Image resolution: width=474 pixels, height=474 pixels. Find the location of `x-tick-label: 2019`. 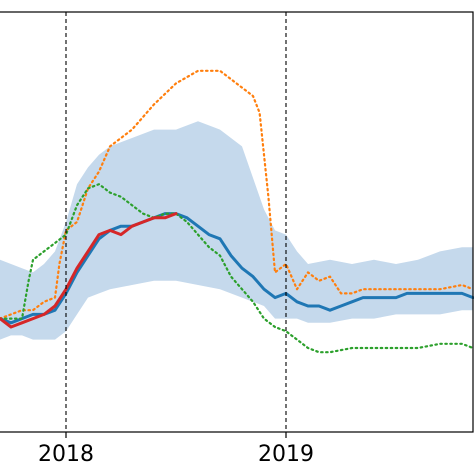

x-tick-label: 2019 is located at coordinates (286, 454).